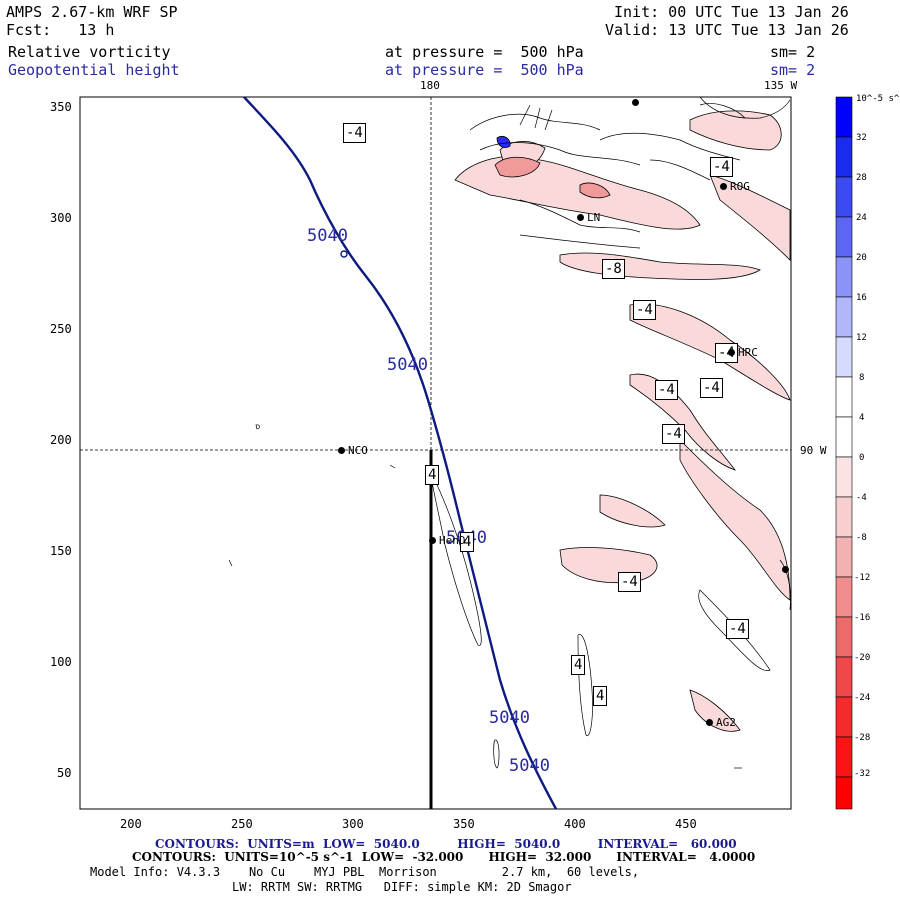 The height and width of the screenshot is (900, 900). I want to click on station-label: LN, so click(594, 217).